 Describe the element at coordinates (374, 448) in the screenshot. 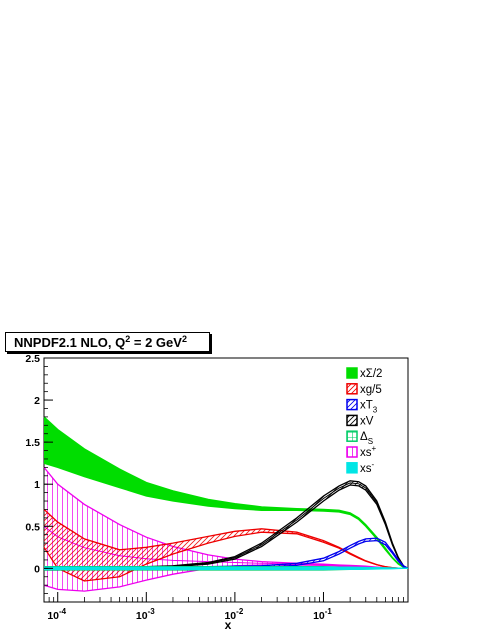

I see `legend-superscript-xs: +` at that location.